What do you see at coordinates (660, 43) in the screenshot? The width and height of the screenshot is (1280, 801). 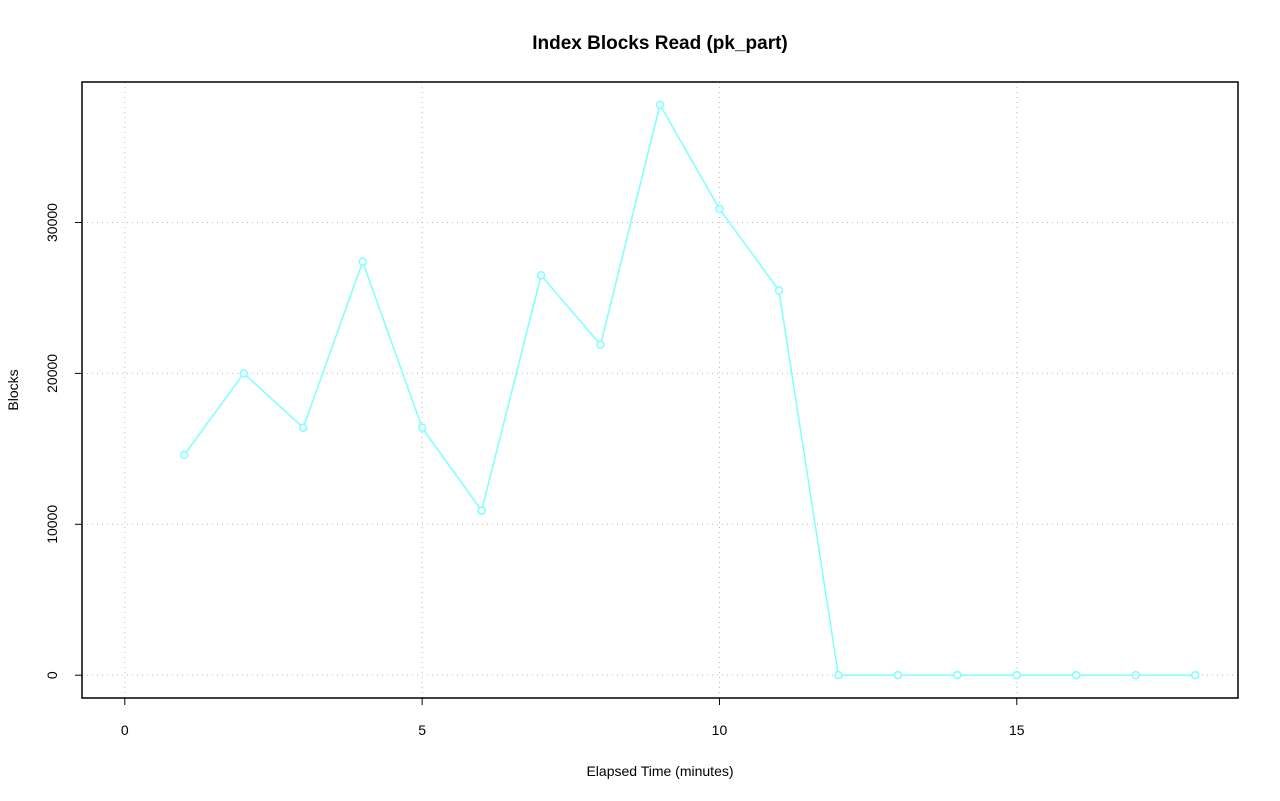 I see `chart-title: Index Blocks Read (pk_part)` at bounding box center [660, 43].